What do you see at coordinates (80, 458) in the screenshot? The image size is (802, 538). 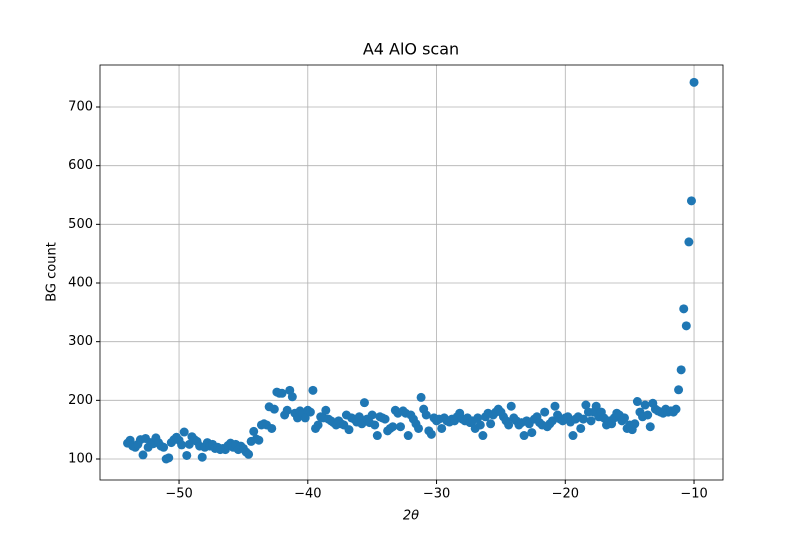 I see `y-tick-label: 100` at bounding box center [80, 458].